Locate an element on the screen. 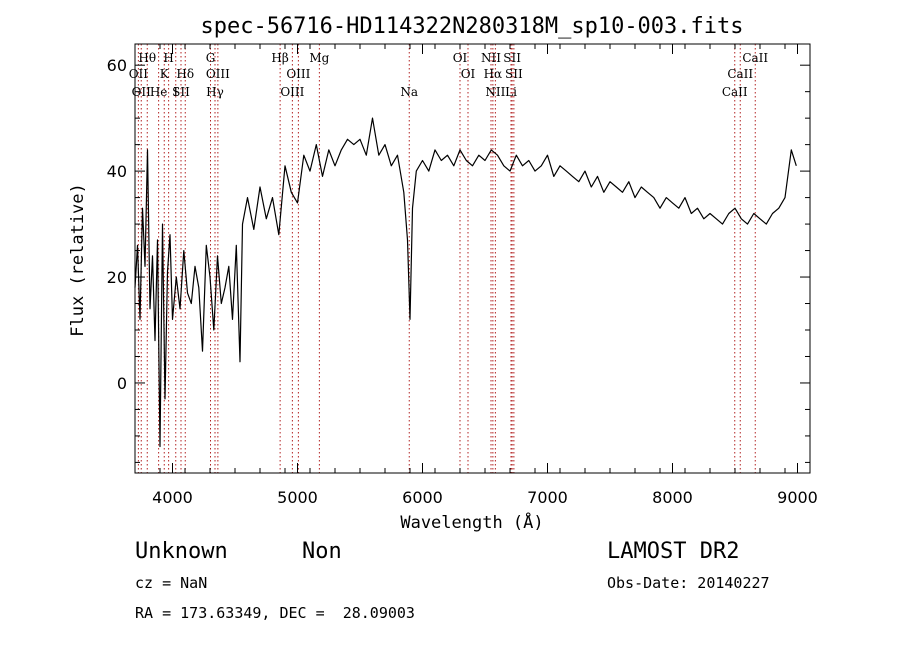  line-label-7: SII is located at coordinates (181, 92).